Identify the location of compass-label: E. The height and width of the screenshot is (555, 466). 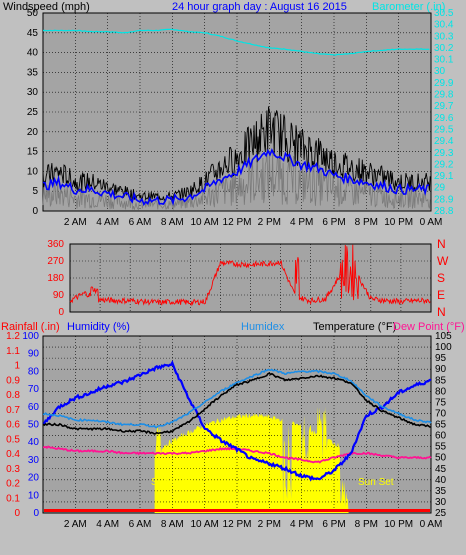
(441, 295).